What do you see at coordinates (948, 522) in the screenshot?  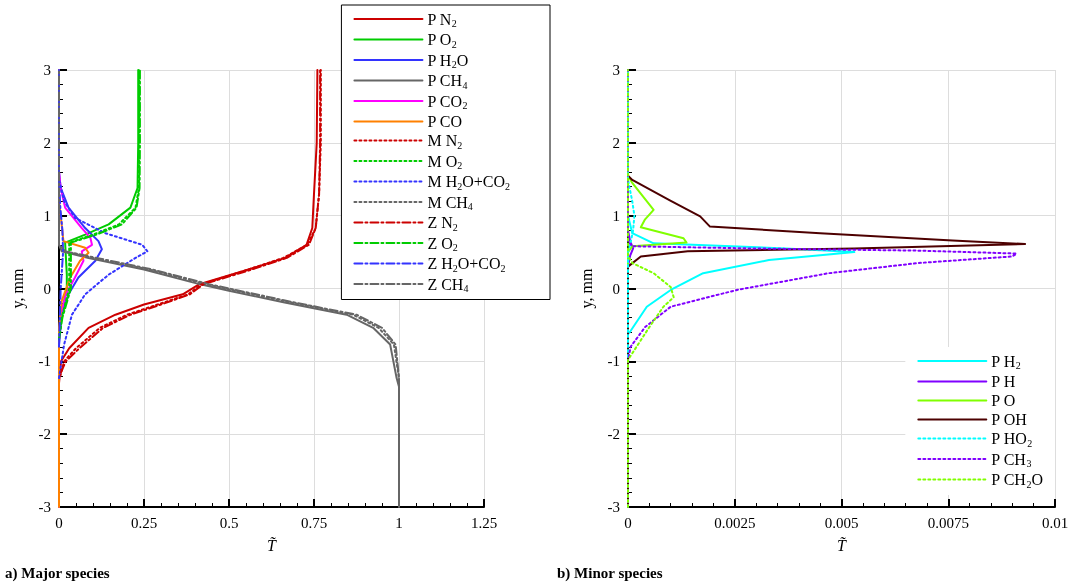 I see `x-tick-label: 0.0075` at bounding box center [948, 522].